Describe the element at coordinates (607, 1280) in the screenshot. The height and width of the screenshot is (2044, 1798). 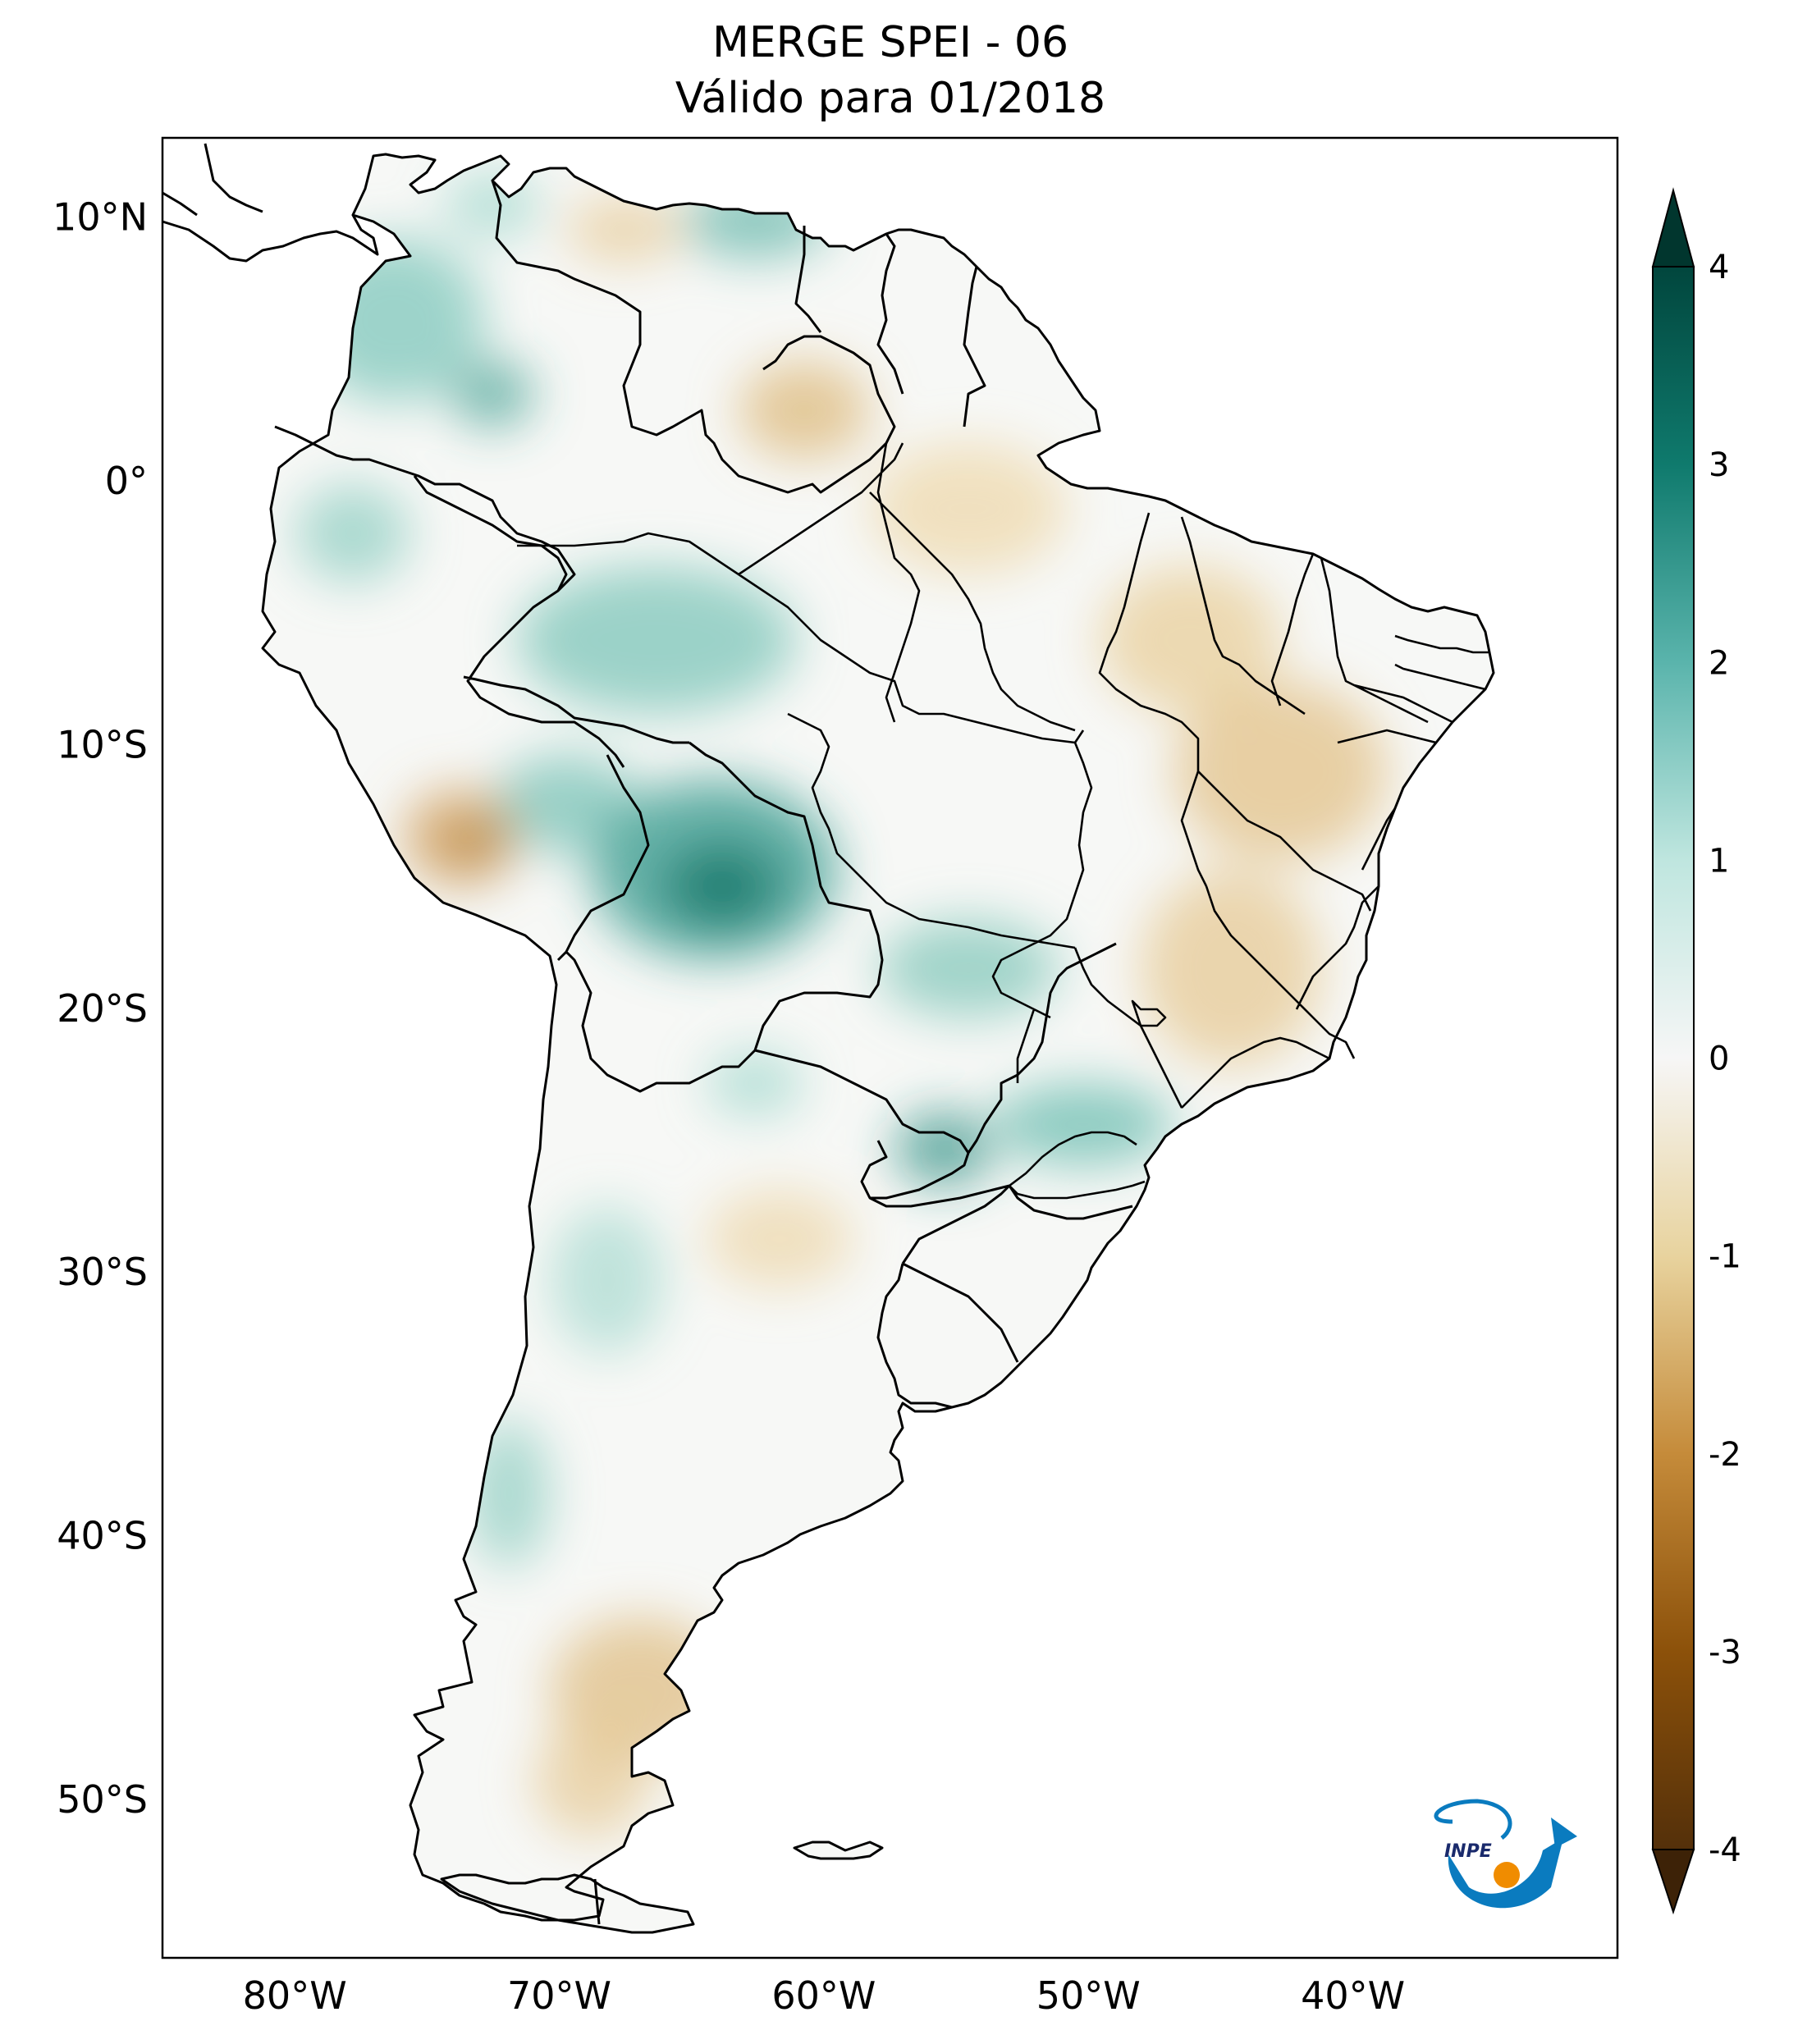
I see `wet-nw-argentina` at that location.